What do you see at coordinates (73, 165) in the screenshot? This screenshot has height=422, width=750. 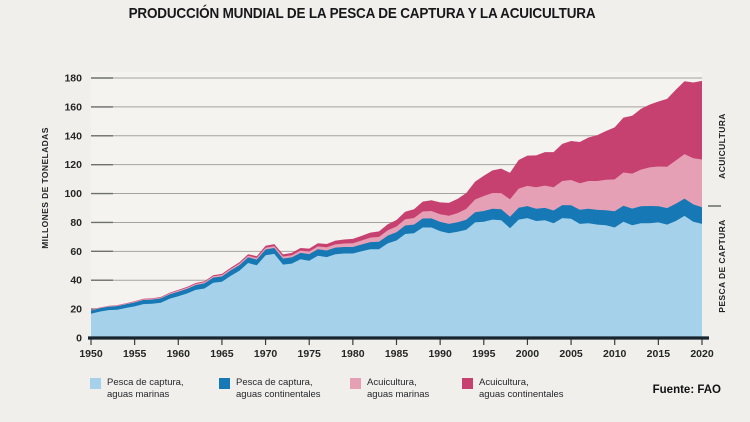 I see `y-tick-label: 120` at bounding box center [73, 165].